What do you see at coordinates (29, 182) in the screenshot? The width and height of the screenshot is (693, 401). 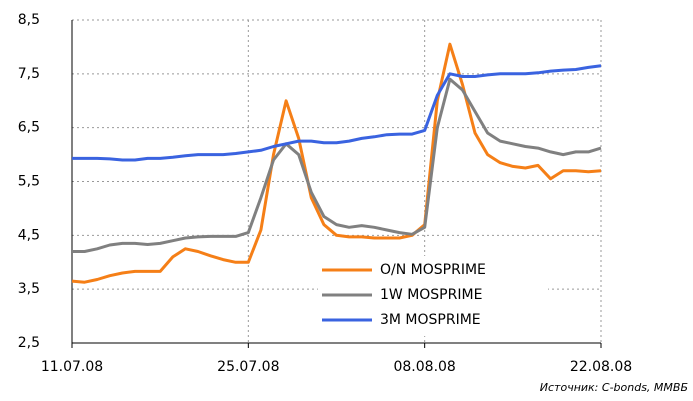 I see `y-tick-label: 5,5` at bounding box center [29, 182].